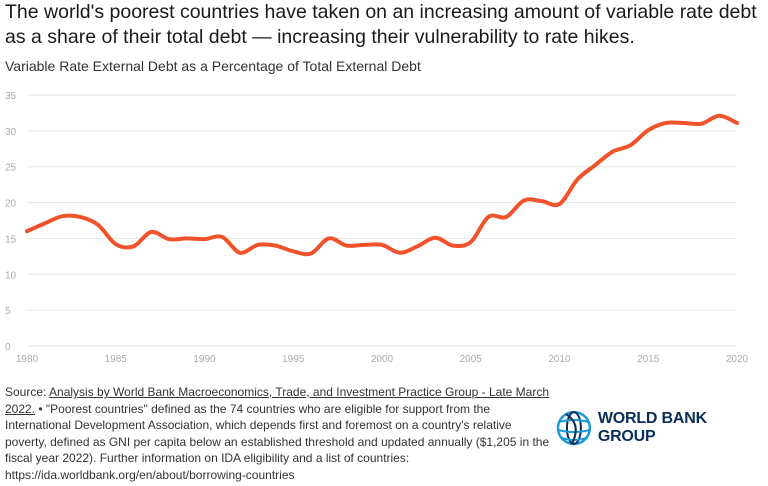 This screenshot has width=768, height=486. What do you see at coordinates (27, 392) in the screenshot?
I see `source-prefix: Source:` at bounding box center [27, 392].